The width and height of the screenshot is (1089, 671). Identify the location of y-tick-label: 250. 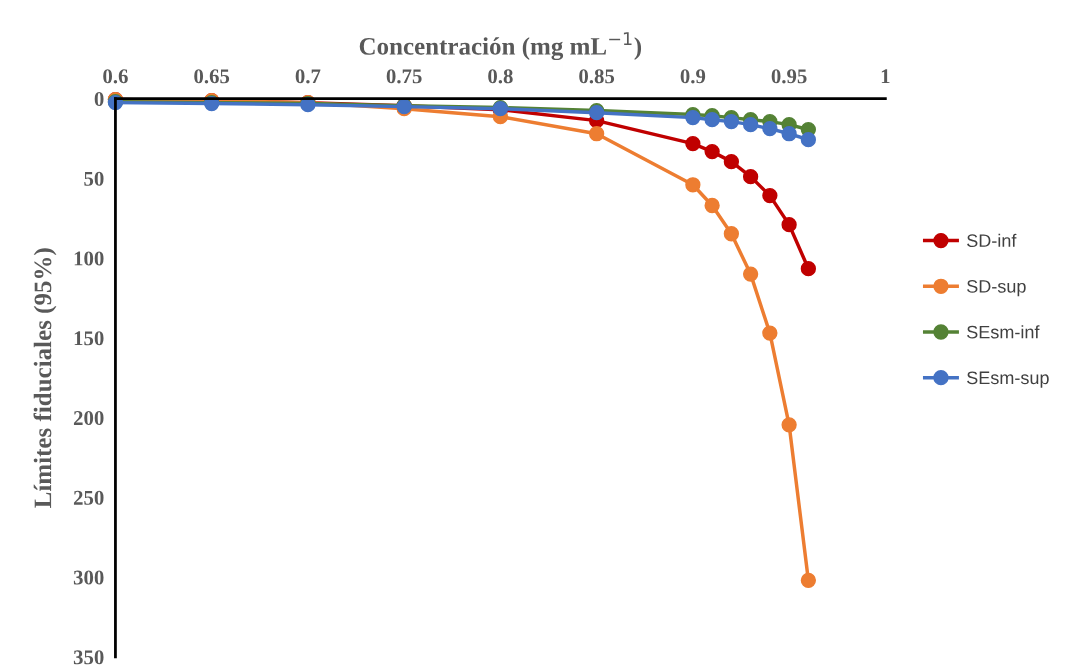
(88, 497).